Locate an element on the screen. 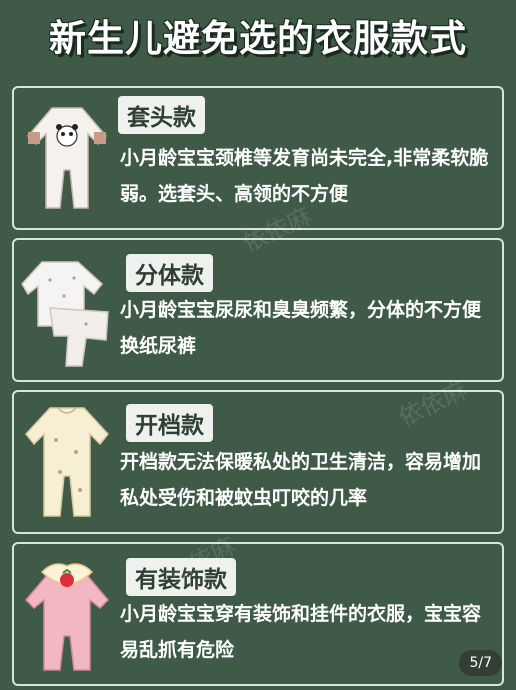  item-label: 开档款 is located at coordinates (169, 423).